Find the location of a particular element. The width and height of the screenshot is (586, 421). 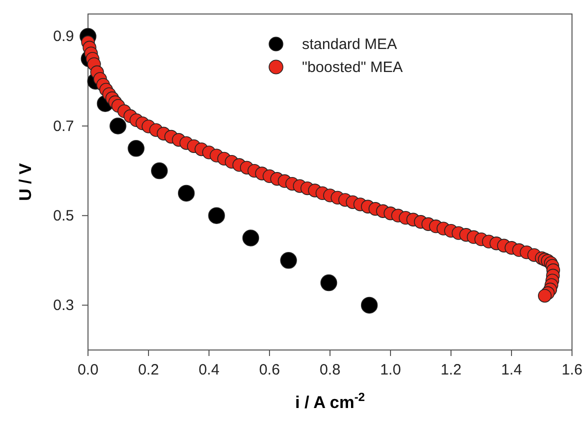

x-tick-label: 1.6 is located at coordinates (572, 370).